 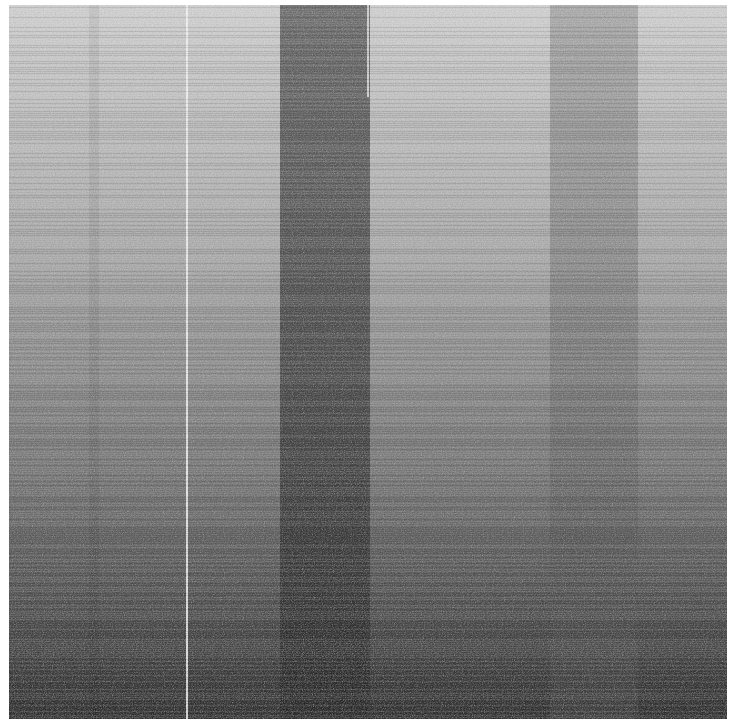 I want to click on bright-line-left, so click(x=187, y=362).